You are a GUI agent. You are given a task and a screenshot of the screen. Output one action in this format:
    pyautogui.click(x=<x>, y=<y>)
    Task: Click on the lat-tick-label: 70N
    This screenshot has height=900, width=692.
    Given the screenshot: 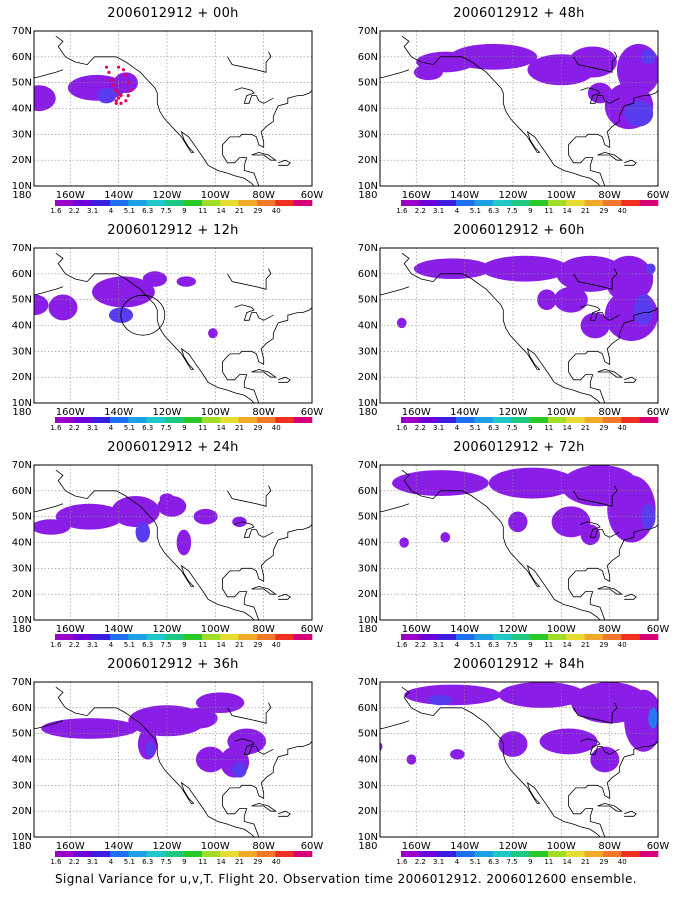 What is the action you would take?
    pyautogui.click(x=368, y=465)
    